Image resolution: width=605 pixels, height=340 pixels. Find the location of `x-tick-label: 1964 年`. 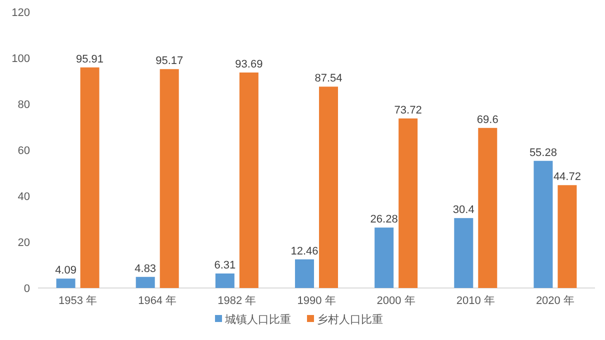

x-tick-label: 1964 年 is located at coordinates (157, 301).